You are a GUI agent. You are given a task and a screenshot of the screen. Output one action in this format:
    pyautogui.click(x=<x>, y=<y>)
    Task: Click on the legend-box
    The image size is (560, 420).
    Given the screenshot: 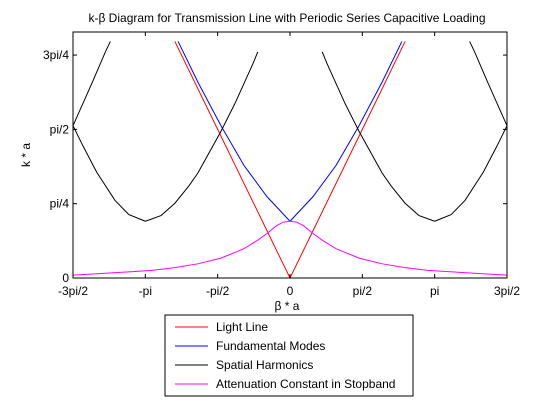 What is the action you would take?
    pyautogui.click(x=289, y=355)
    